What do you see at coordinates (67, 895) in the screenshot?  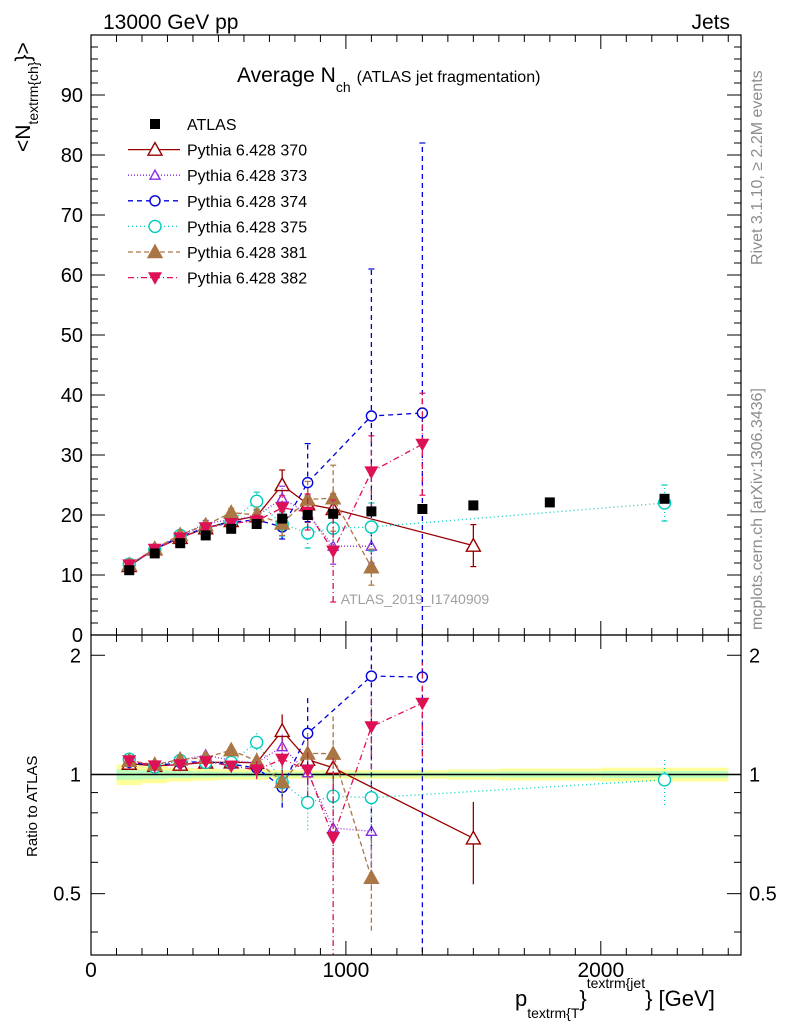 I see `ratio-tick-label: 0.5` at bounding box center [67, 895].